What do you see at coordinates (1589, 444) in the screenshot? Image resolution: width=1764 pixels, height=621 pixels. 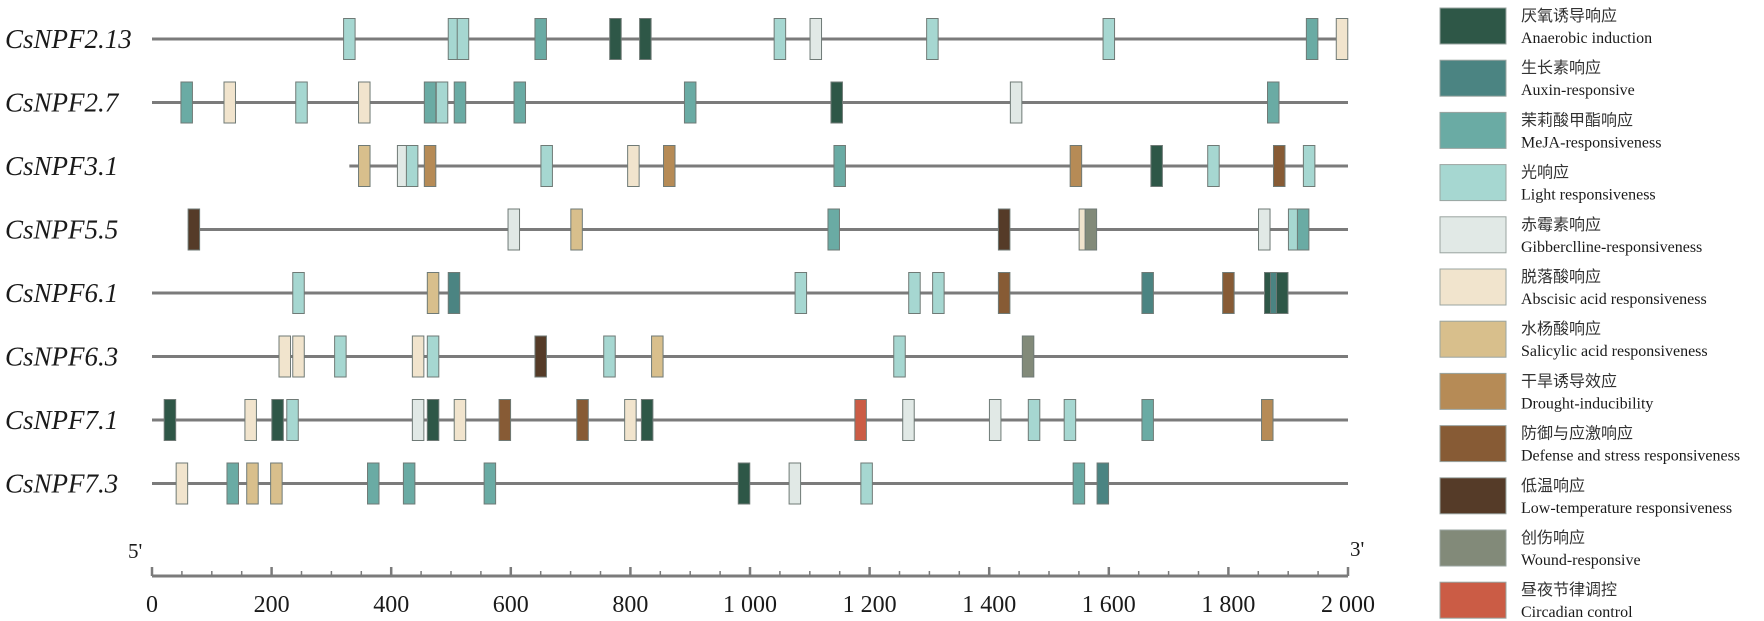 I see `legend-item-defense: 防御与应激响应 Defense and stress responsiveness` at bounding box center [1589, 444].